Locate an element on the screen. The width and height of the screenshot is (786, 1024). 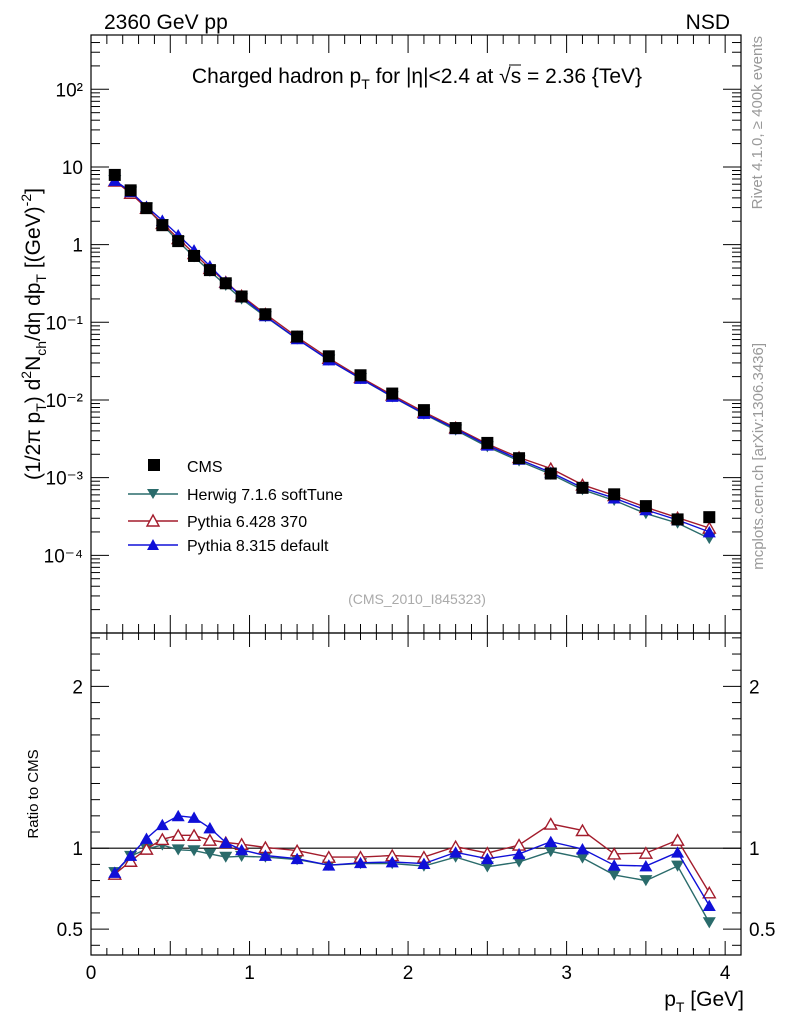
main-y-axis-label: (1/2π pT) d2Nch/dη dpT [(GeV)-2] is located at coordinates (33, 334).